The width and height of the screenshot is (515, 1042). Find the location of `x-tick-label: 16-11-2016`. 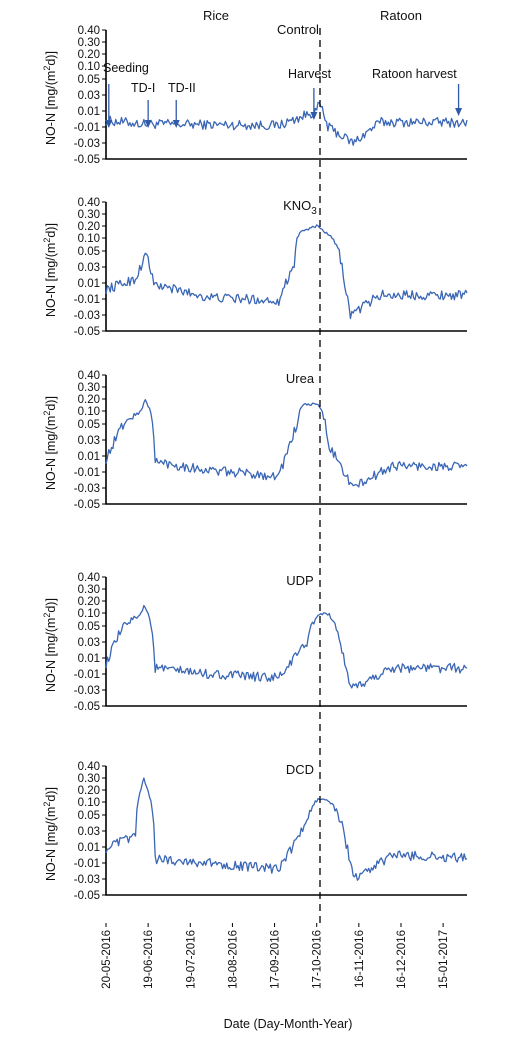

x-tick-label: 16-11-2016 is located at coordinates (360, 959).